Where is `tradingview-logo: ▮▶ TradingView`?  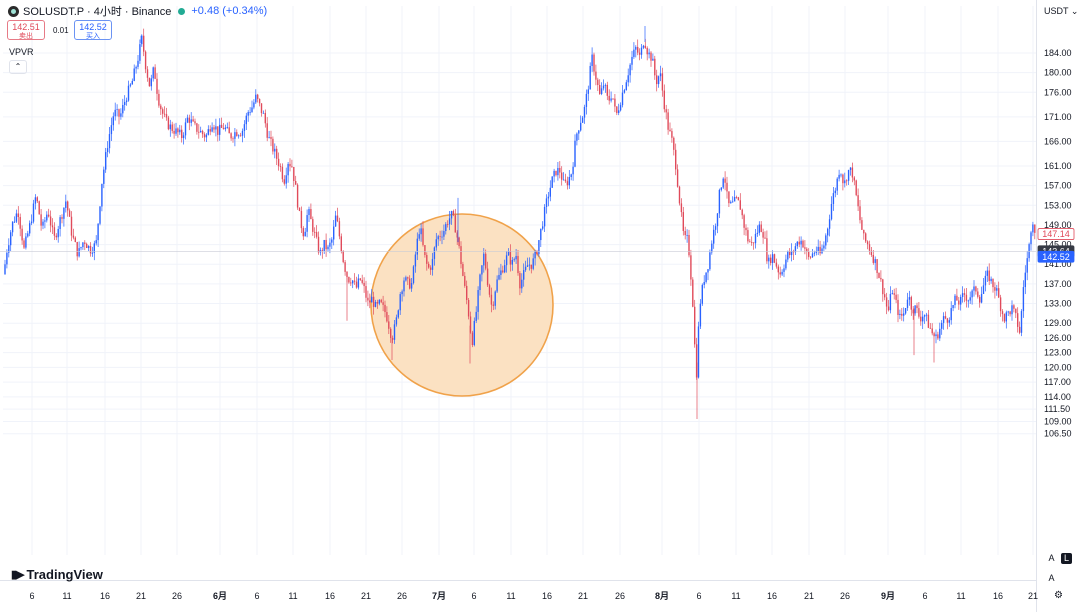 tradingview-logo: ▮▶ TradingView is located at coordinates (57, 574).